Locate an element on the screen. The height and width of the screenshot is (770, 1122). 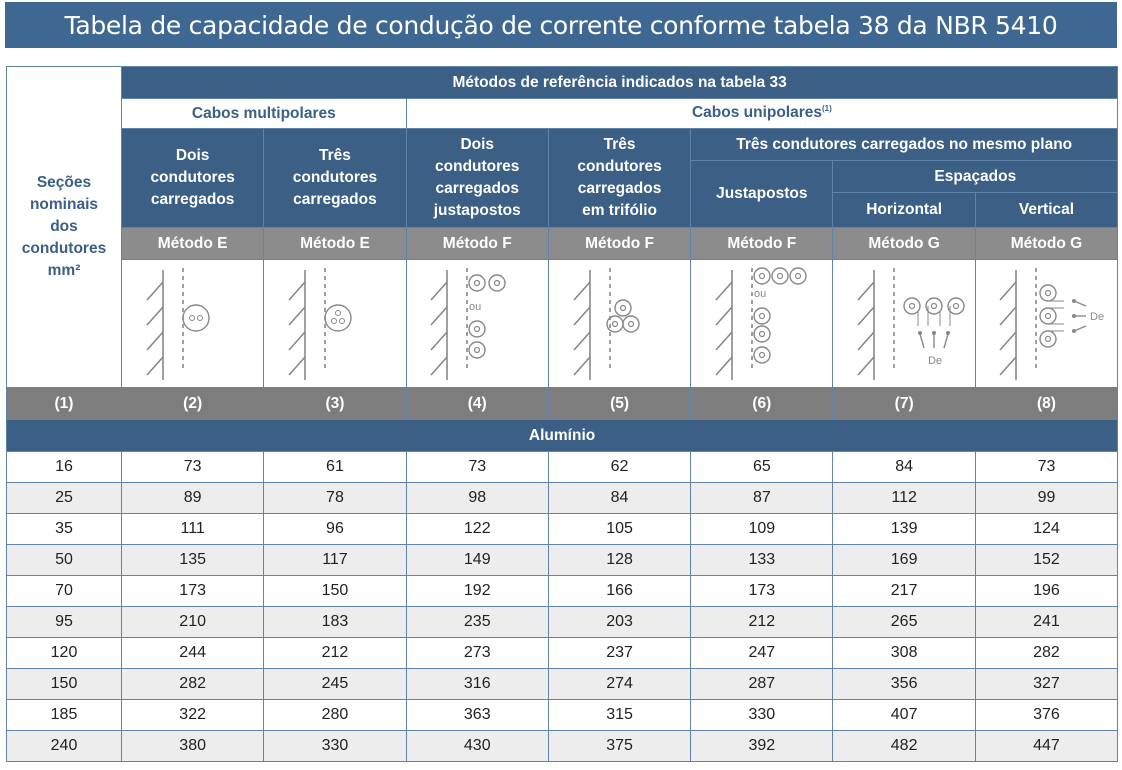
ampacity-cell: 117 is located at coordinates (335, 560).